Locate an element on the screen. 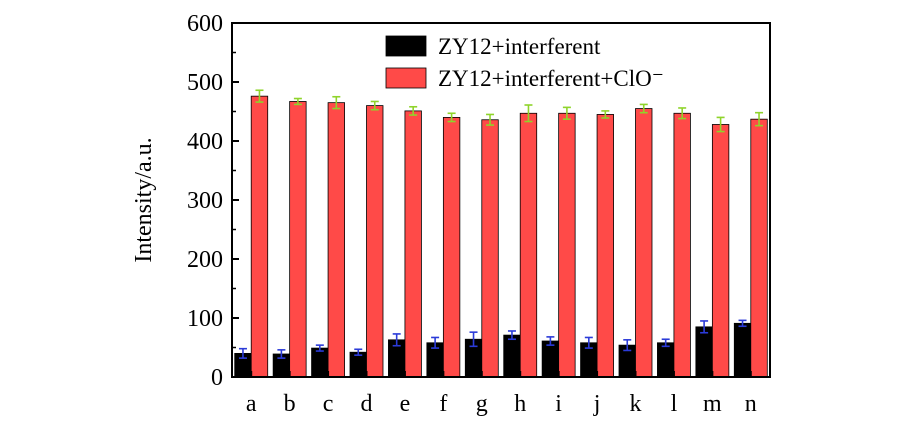  y-axis-title: Intensity/a.u. is located at coordinates (144, 199).